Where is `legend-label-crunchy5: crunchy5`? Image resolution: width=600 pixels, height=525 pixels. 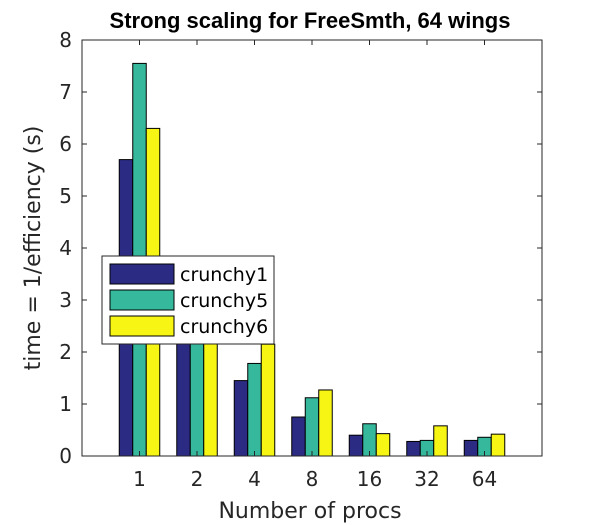
legend-label-crunchy5: crunchy5 is located at coordinates (224, 301).